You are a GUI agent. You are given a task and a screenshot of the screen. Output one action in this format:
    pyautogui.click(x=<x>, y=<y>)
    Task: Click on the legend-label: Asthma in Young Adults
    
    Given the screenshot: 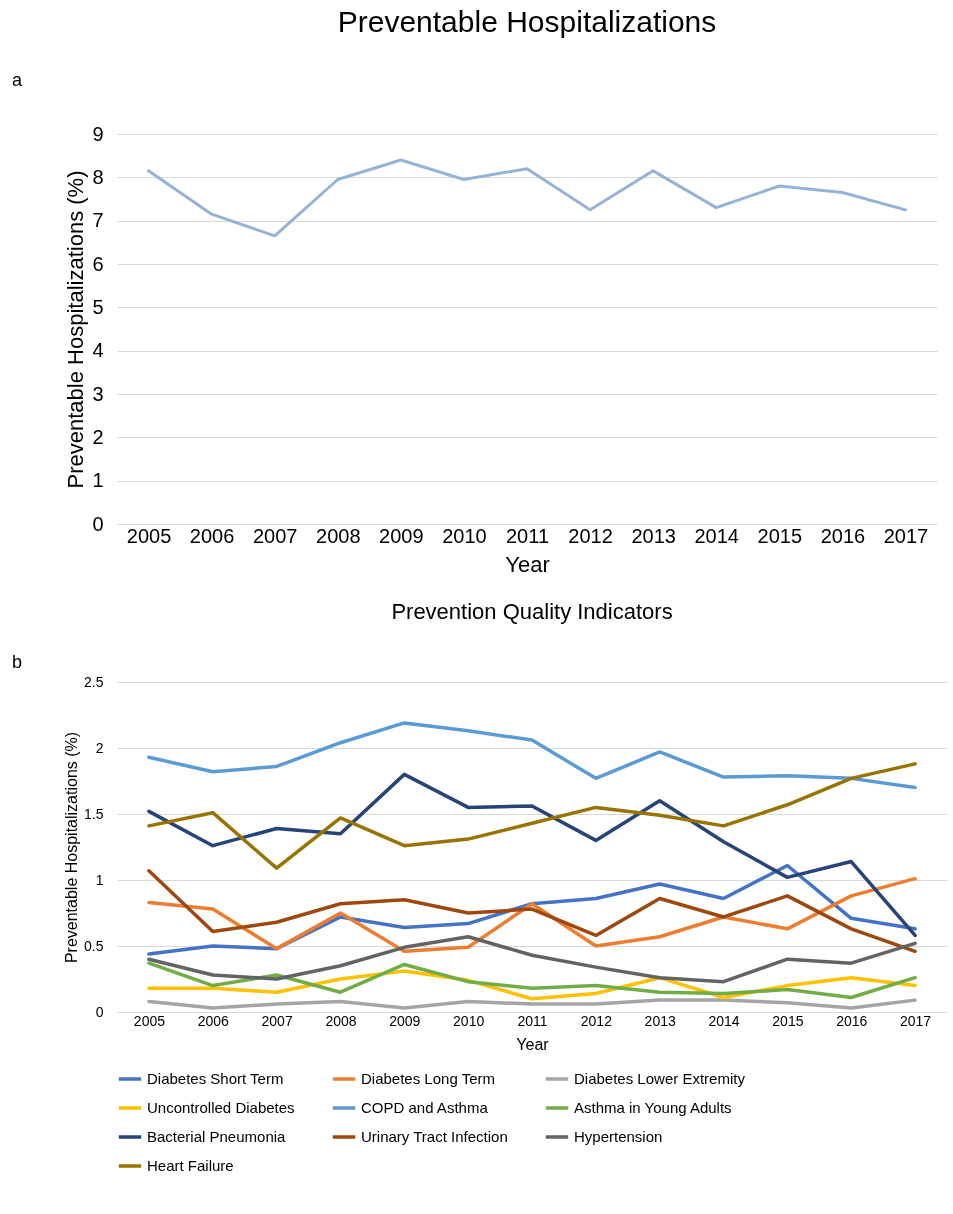 What is the action you would take?
    pyautogui.click(x=653, y=1107)
    